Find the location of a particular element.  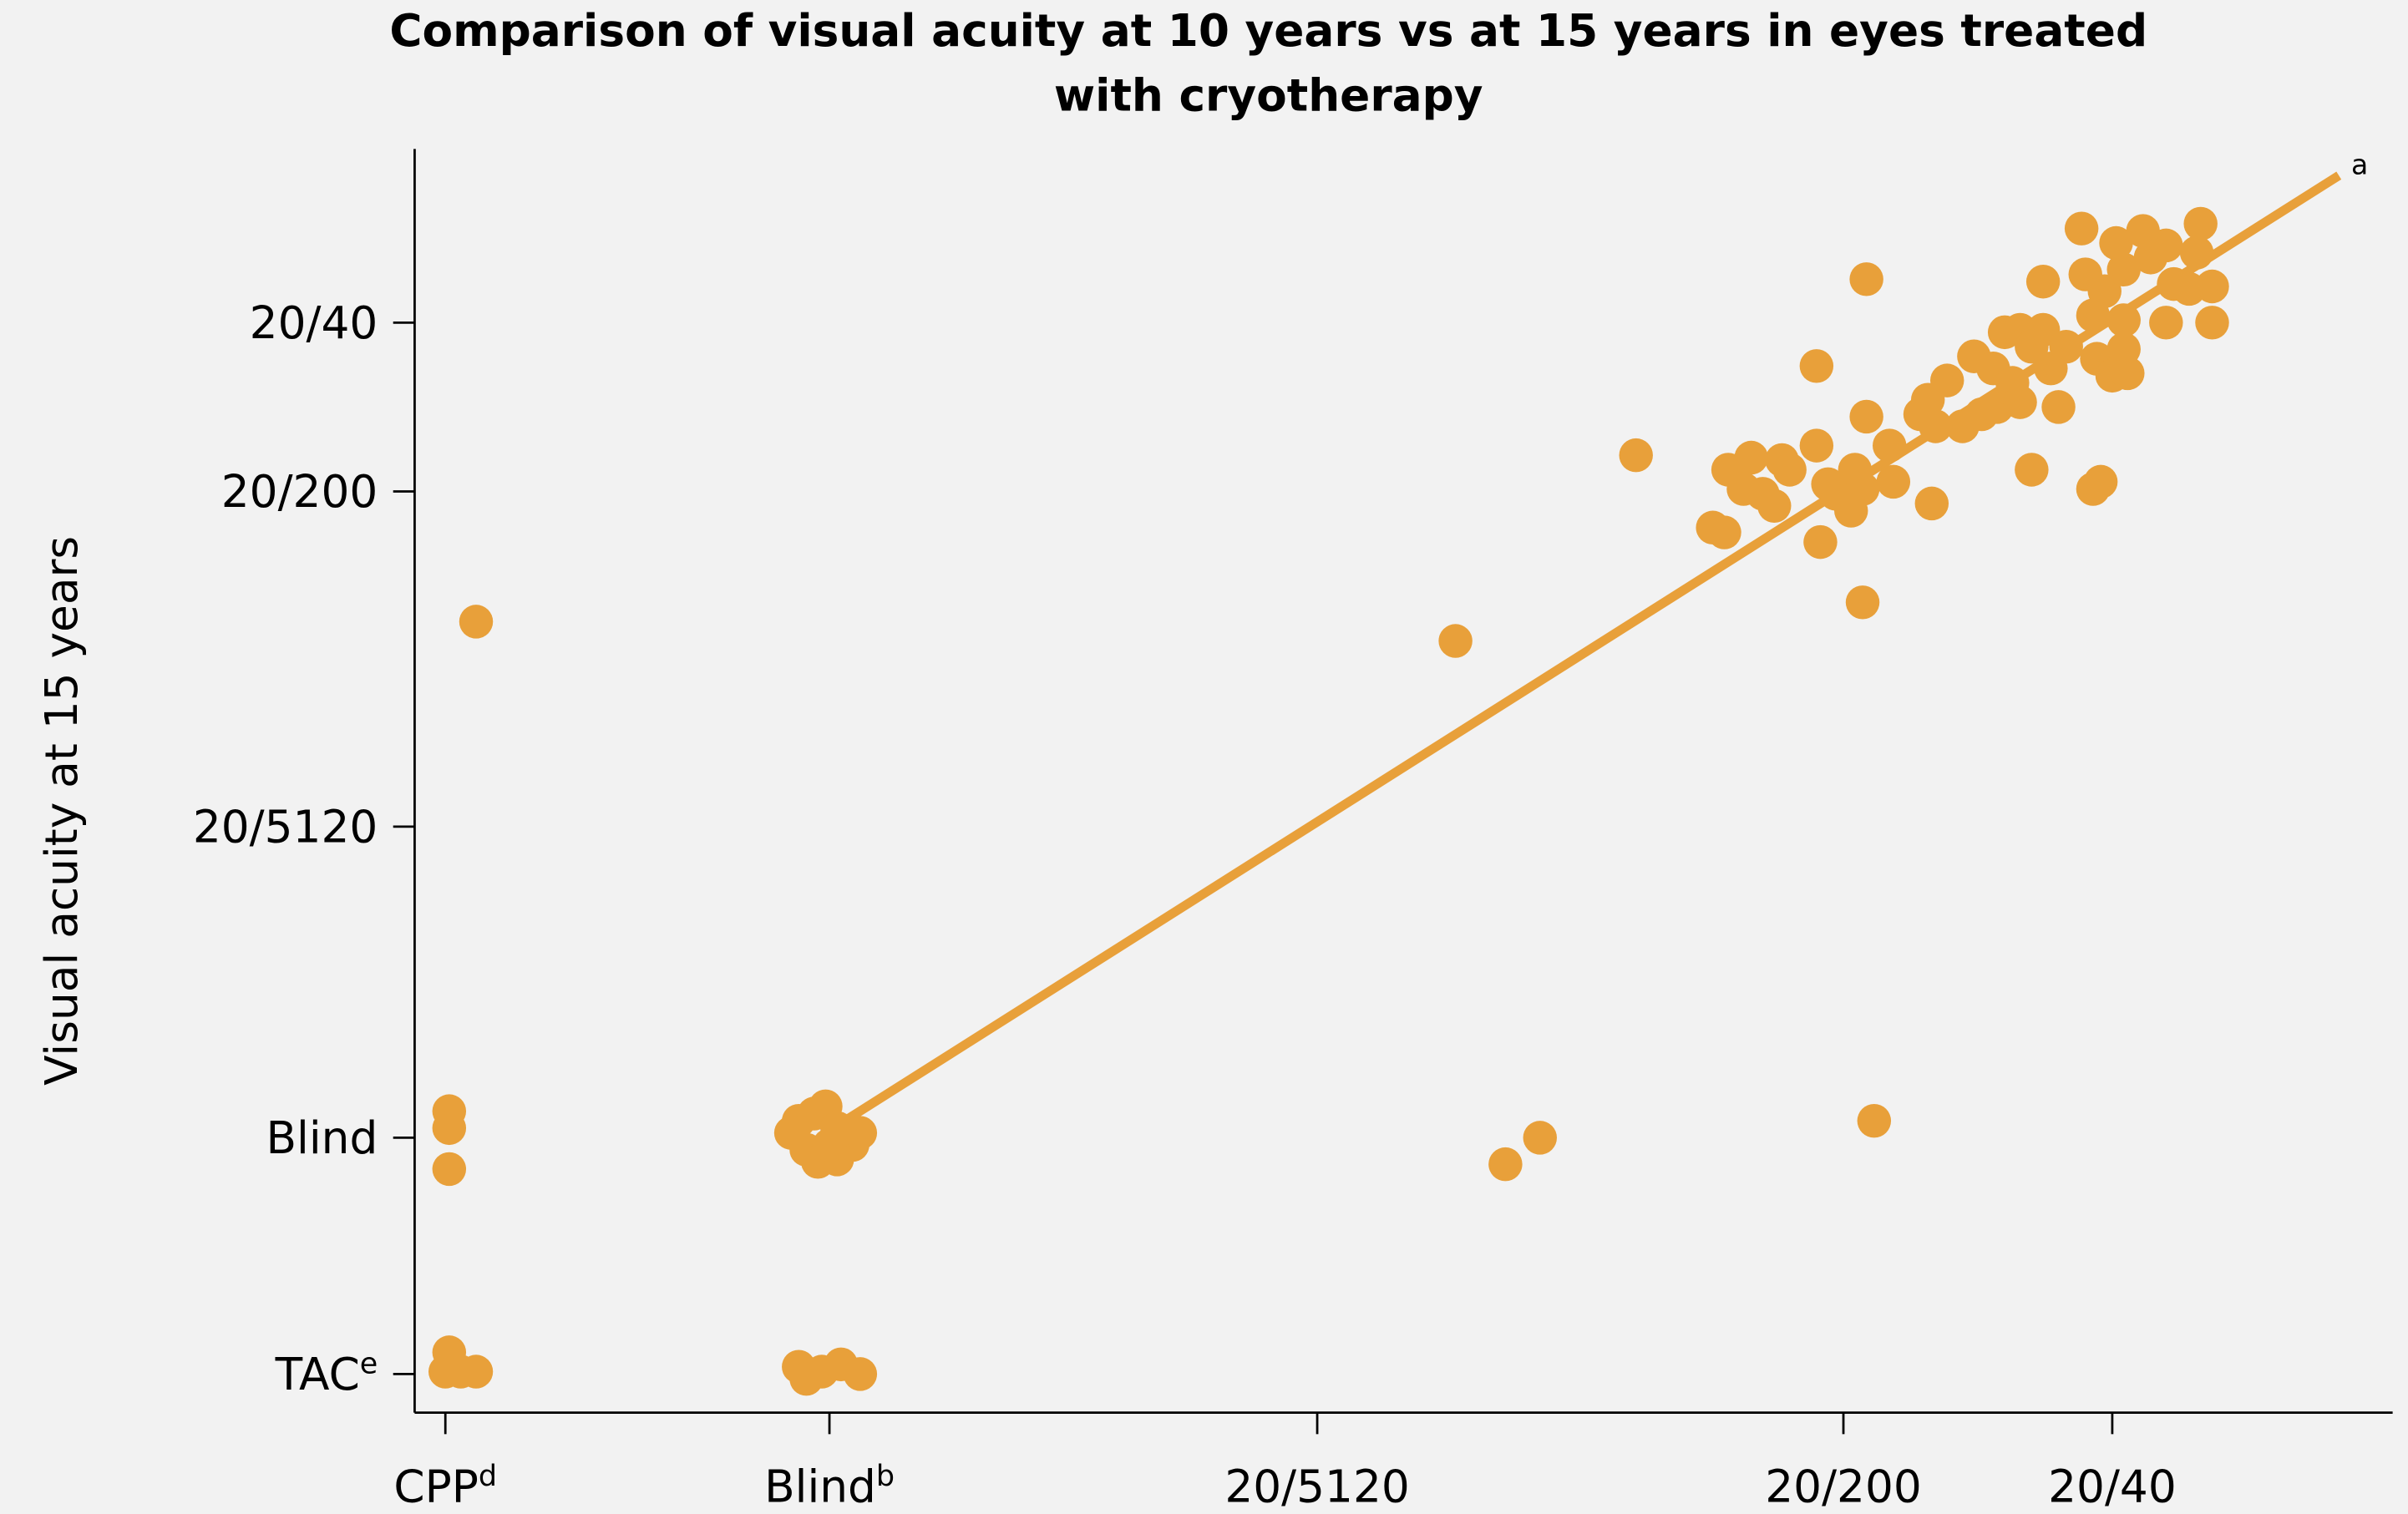

chart-title: with cryotherapy is located at coordinates (1268, 95).